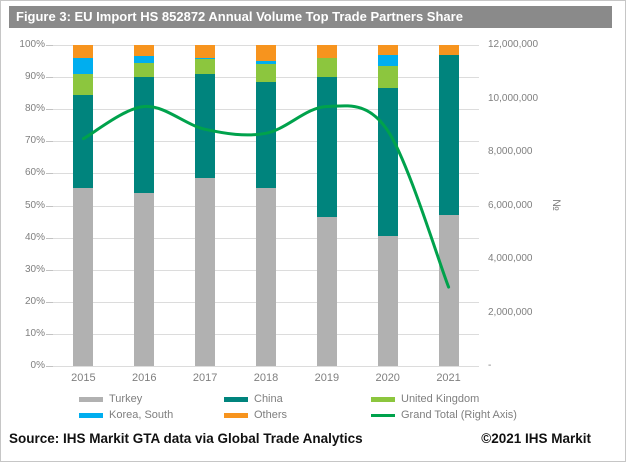 This screenshot has width=626, height=462. What do you see at coordinates (34, 173) in the screenshot?
I see `left-axis-label: 60%` at bounding box center [34, 173].